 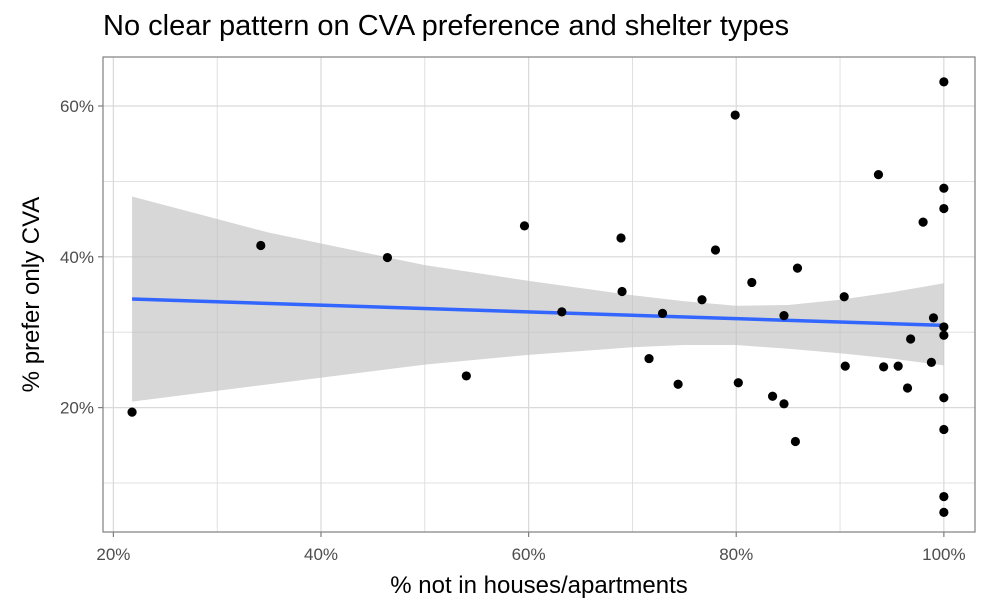 I want to click on x-axis-title: % not in houses/apartments, so click(x=539, y=585).